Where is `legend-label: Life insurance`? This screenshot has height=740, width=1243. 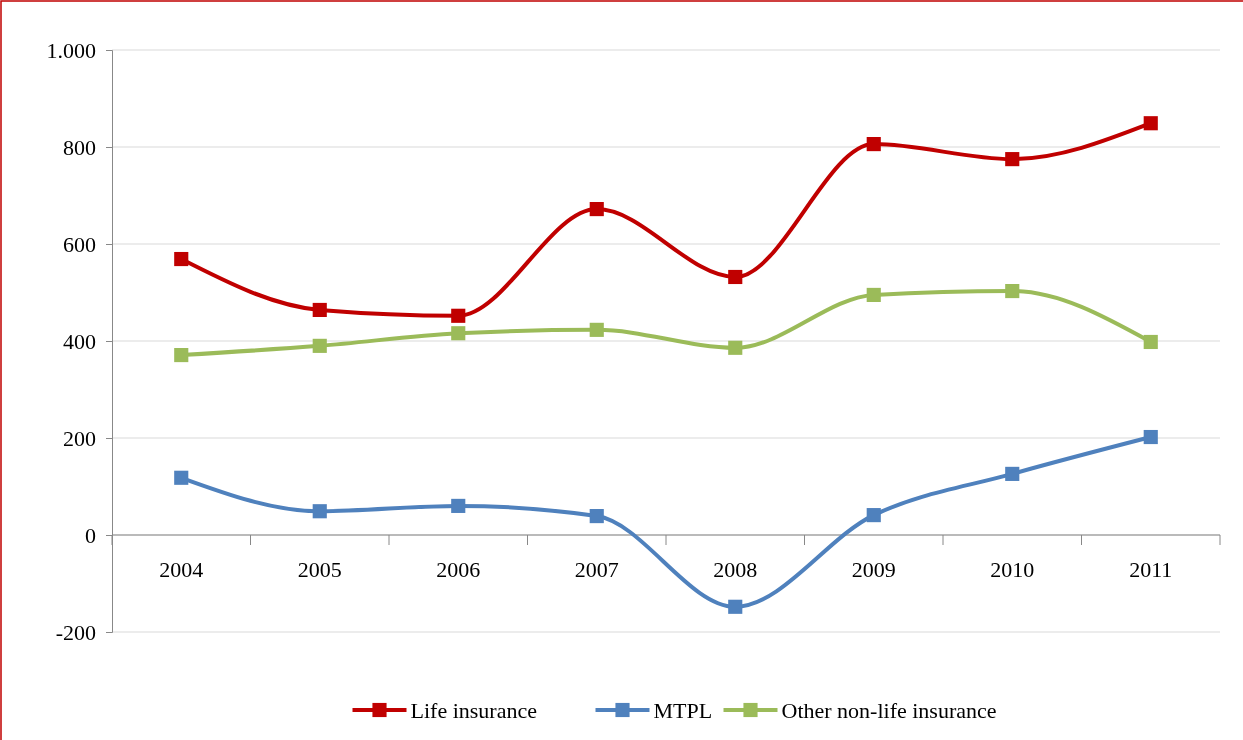
legend-label: Life insurance is located at coordinates (473, 710).